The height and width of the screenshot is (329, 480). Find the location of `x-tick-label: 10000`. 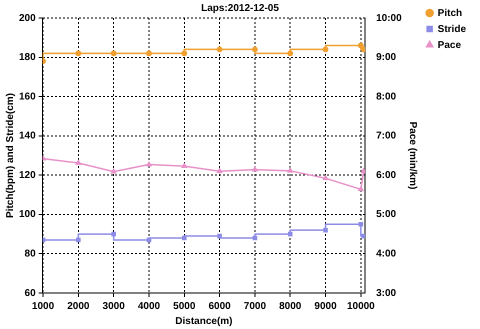

x-tick-label: 10000 is located at coordinates (361, 306).